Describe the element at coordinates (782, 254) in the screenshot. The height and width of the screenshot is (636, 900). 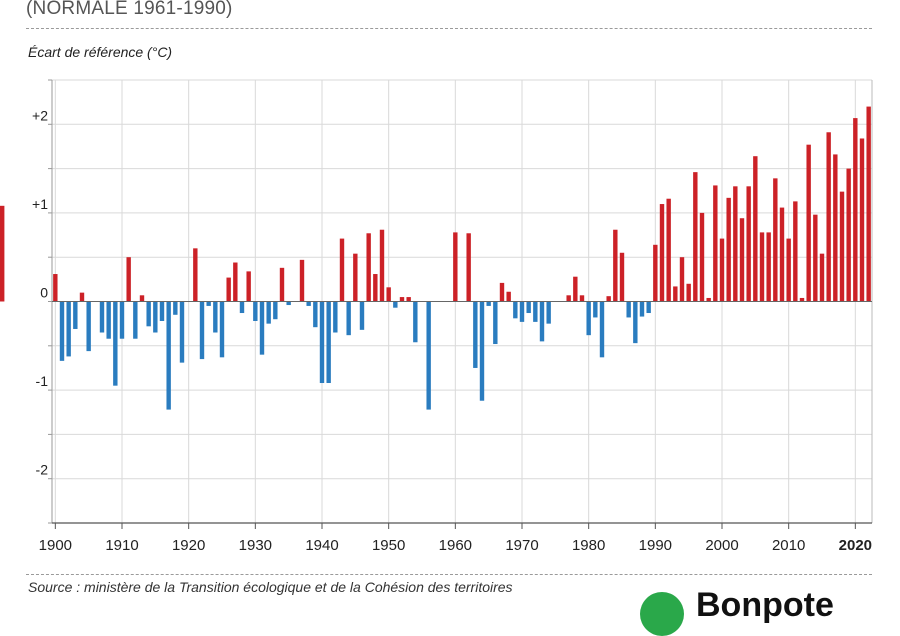
I see `bar-2009` at that location.